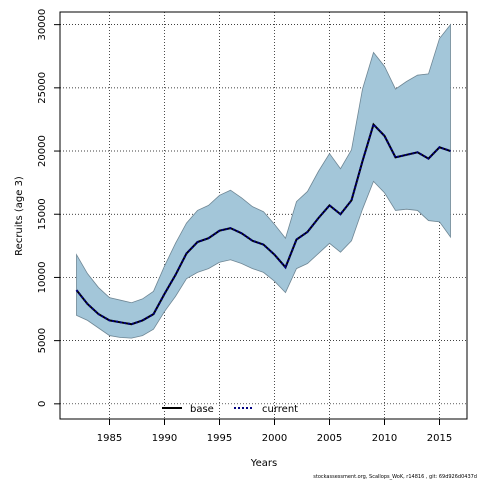 This screenshot has width=480, height=480. I want to click on y-tick-label-1: 5000, so click(42, 340).